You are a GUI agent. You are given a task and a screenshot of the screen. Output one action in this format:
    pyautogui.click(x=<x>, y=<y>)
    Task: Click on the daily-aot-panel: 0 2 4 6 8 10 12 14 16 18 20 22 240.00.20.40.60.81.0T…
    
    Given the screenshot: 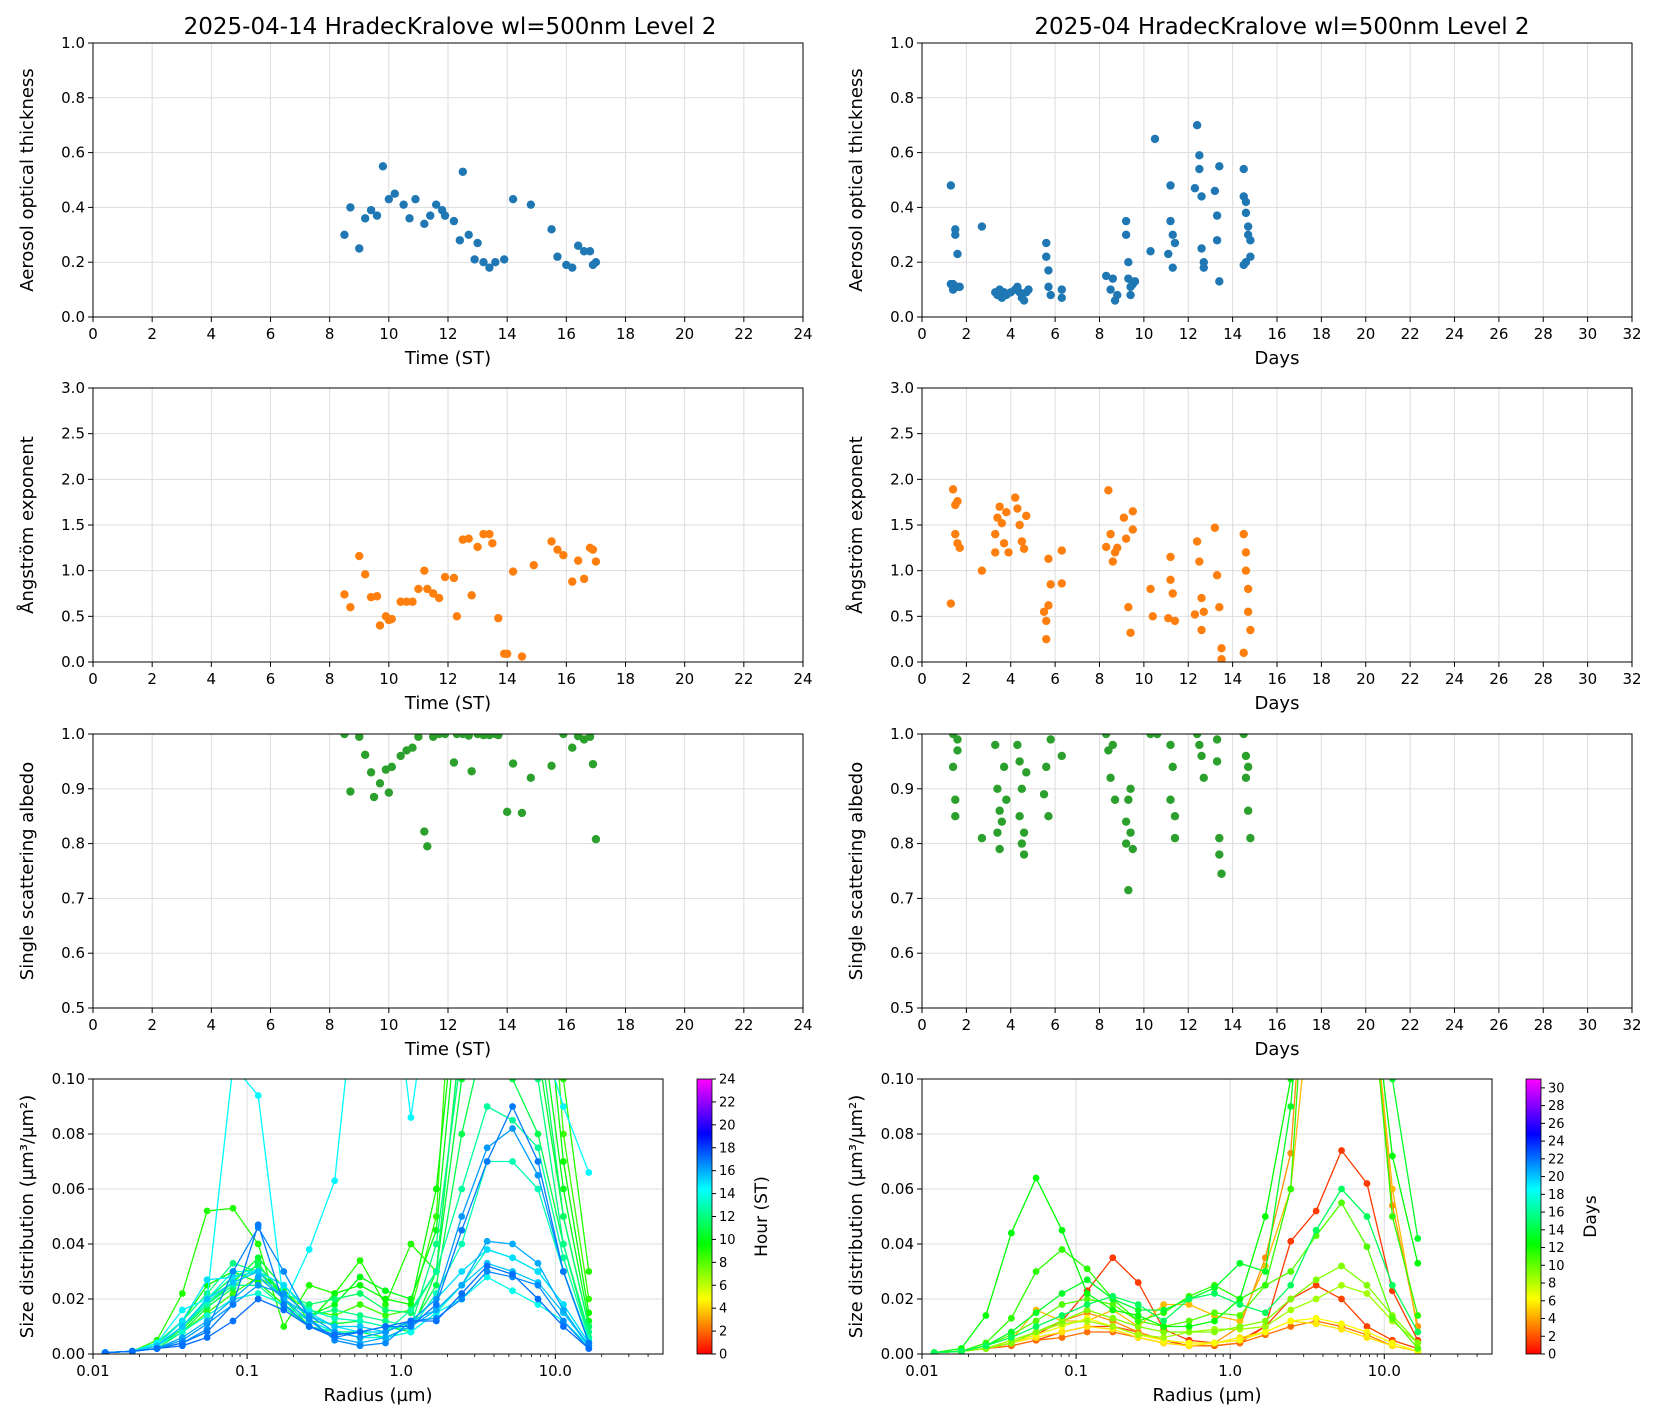 What is the action you would take?
    pyautogui.click(x=415, y=201)
    